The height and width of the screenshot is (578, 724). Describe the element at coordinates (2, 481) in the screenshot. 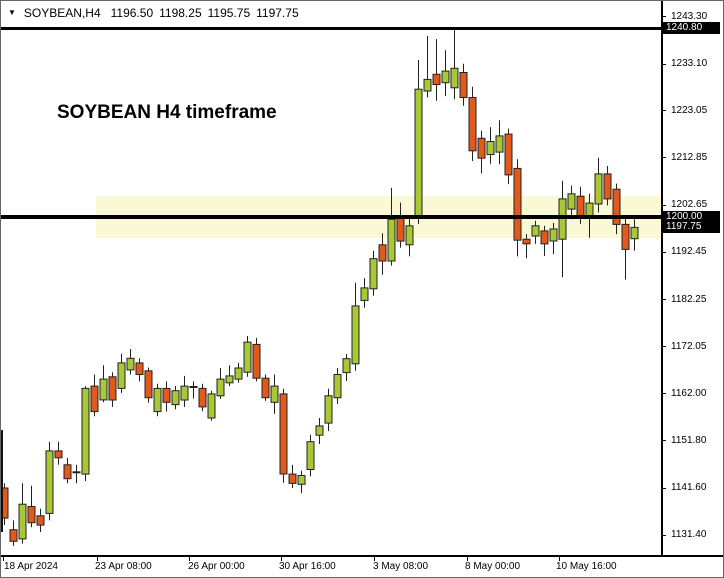

I see `partial-candle` at that location.